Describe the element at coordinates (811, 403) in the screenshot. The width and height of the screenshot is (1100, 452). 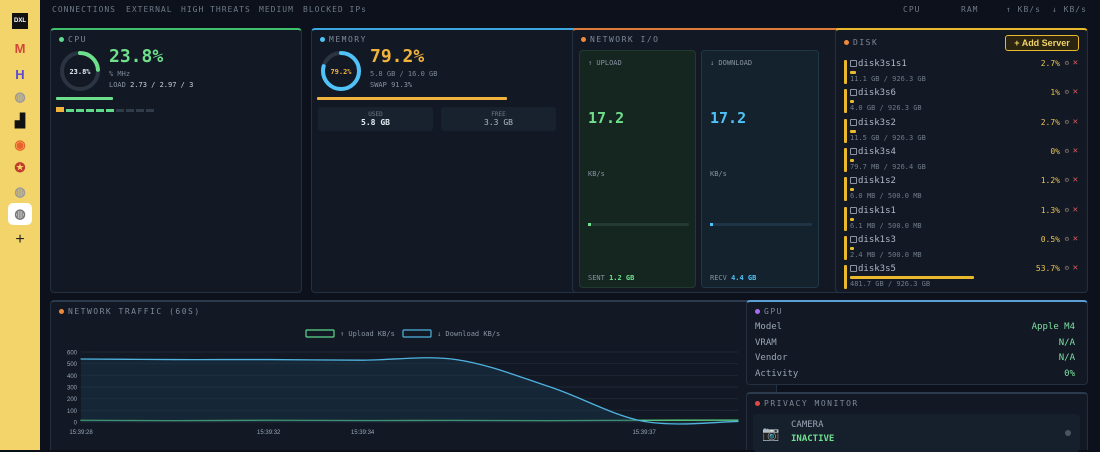
I see `privacy-title-text: PRIVACY MONITOR` at that location.